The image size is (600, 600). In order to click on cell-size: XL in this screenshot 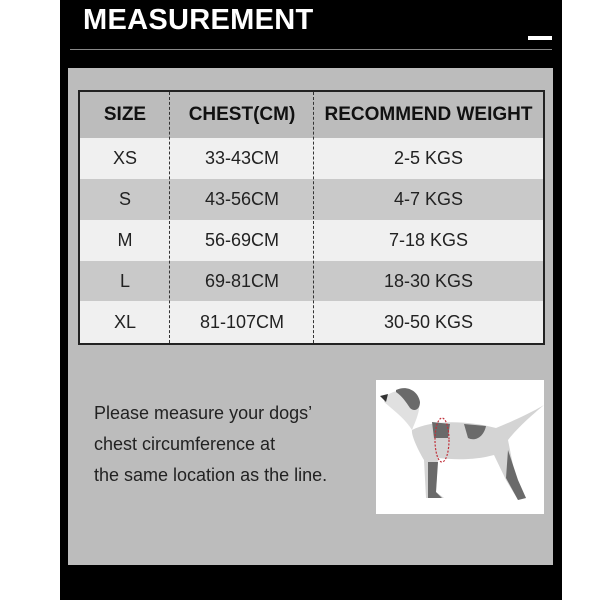, I will do `click(125, 321)`.